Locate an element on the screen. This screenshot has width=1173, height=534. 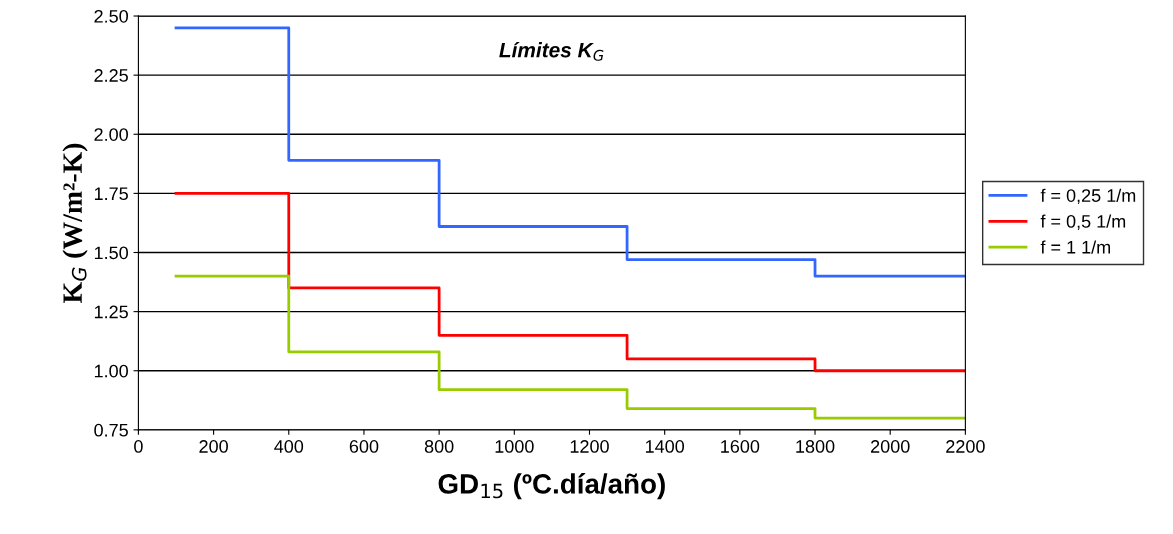
x-tick-label: 200 is located at coordinates (213, 446).